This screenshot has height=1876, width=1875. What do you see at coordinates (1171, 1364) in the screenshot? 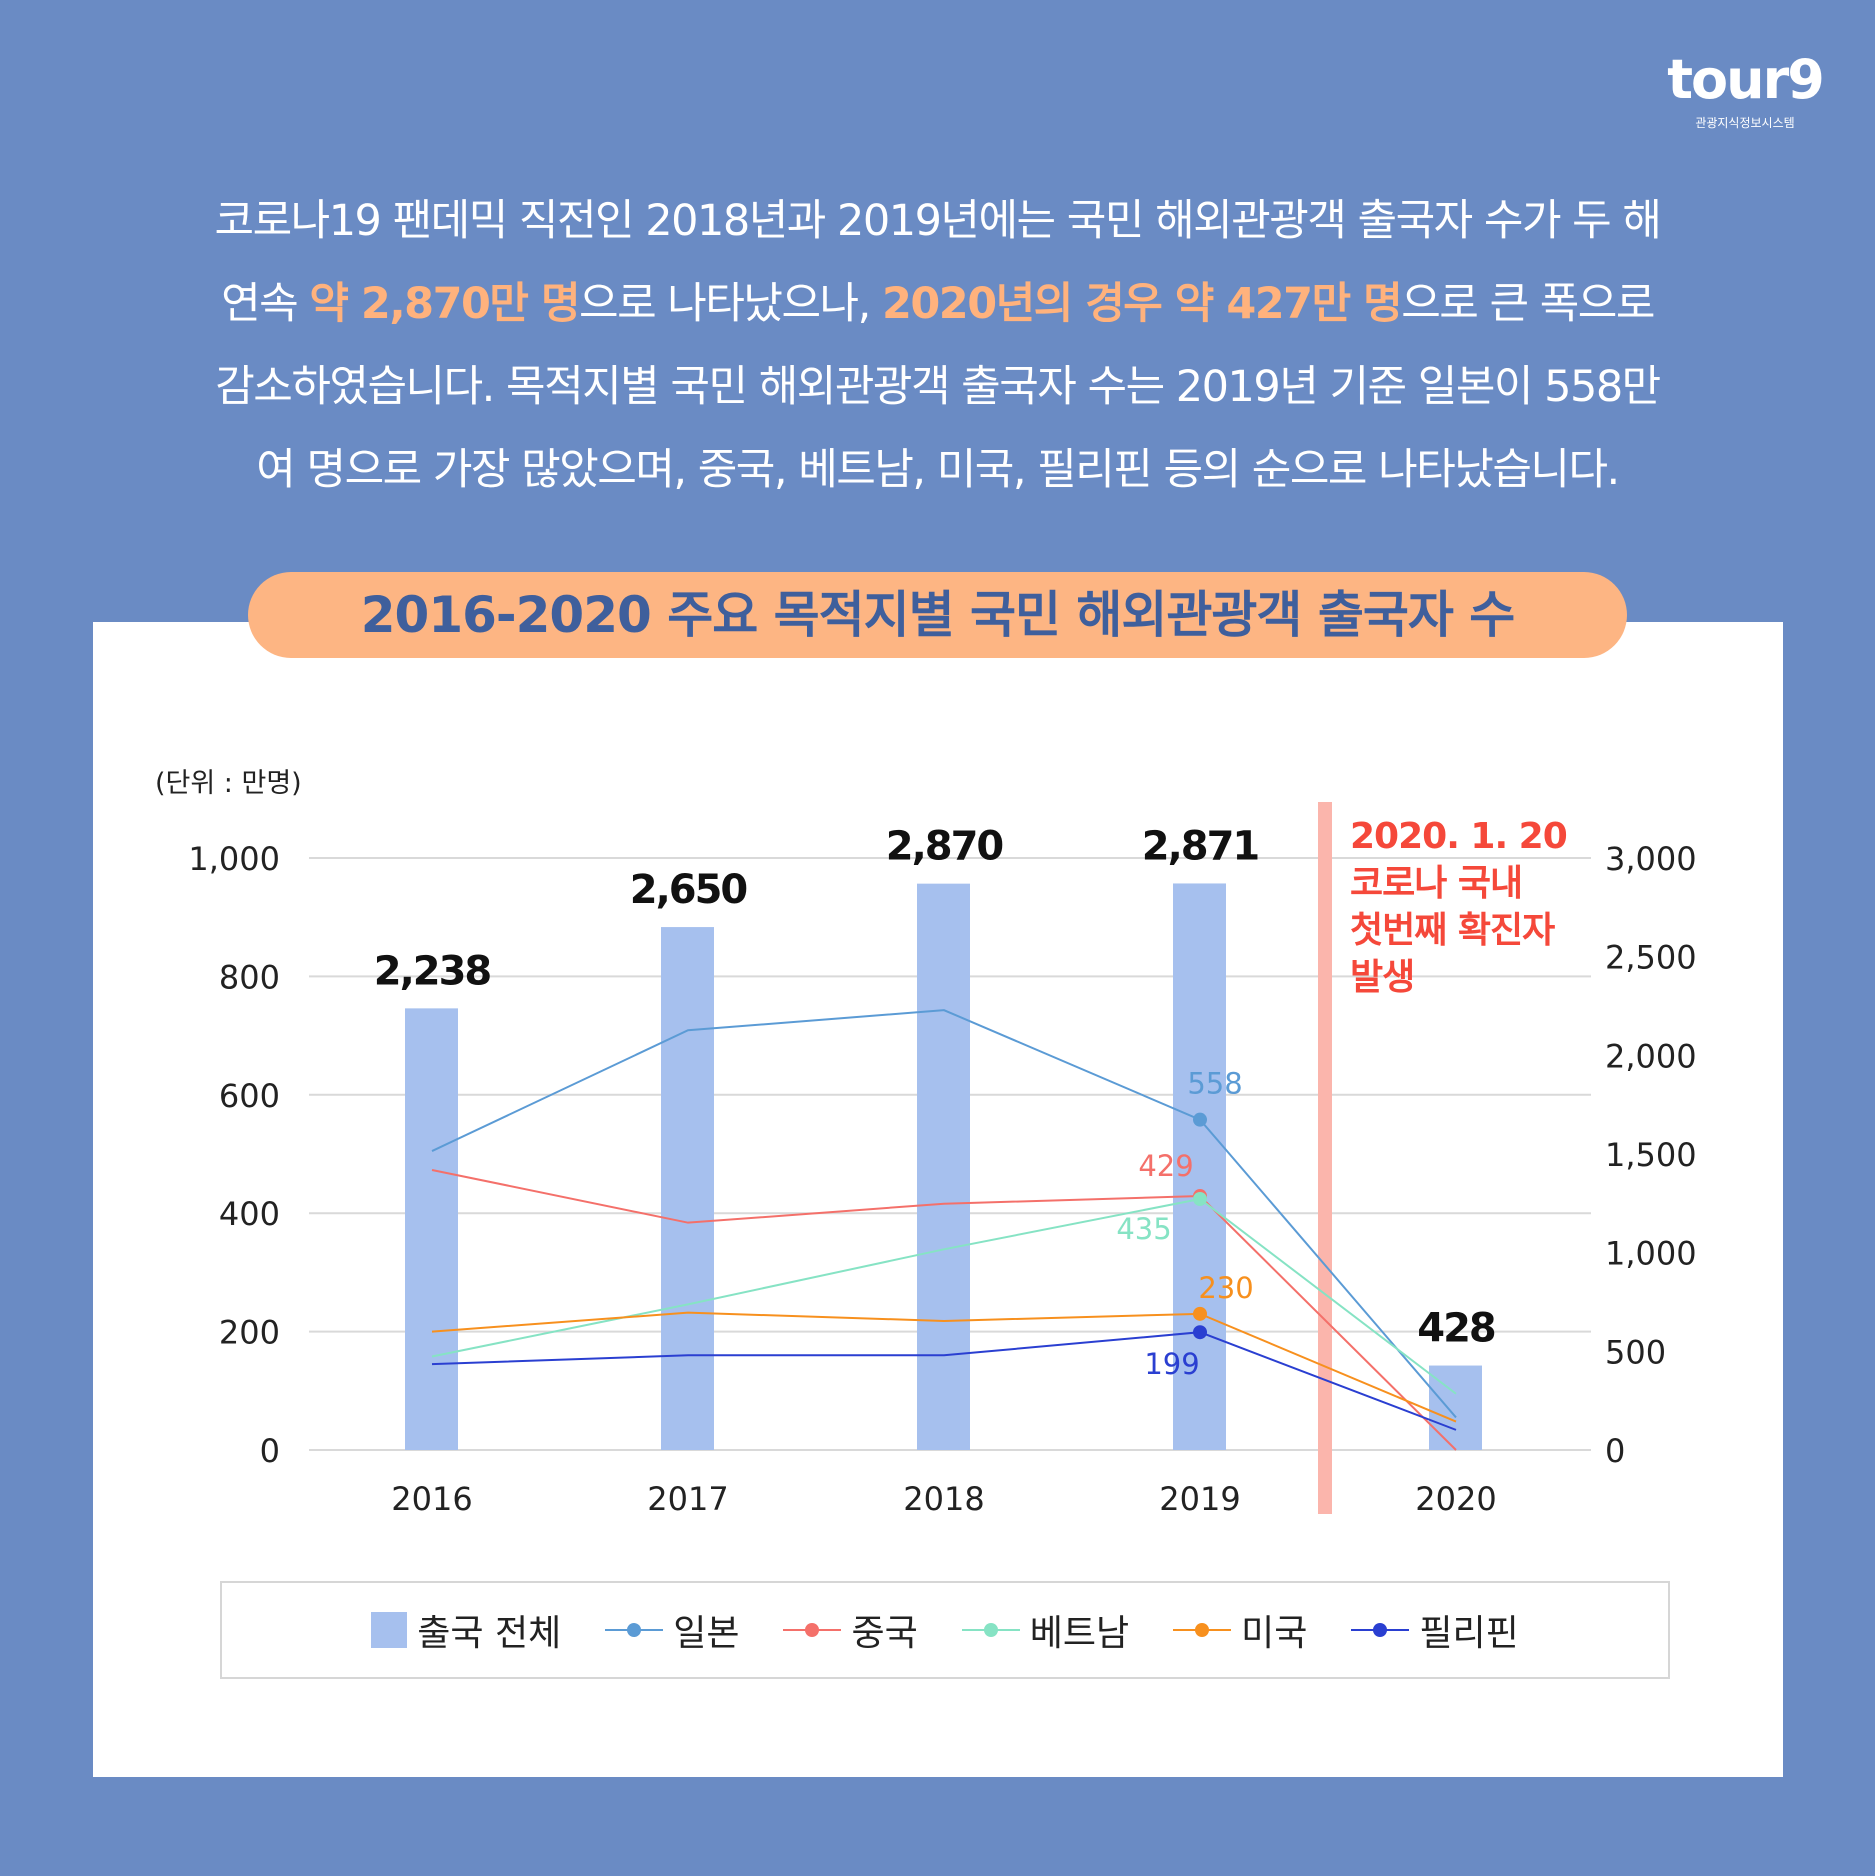
I see `line-data-label: 199` at bounding box center [1171, 1364].